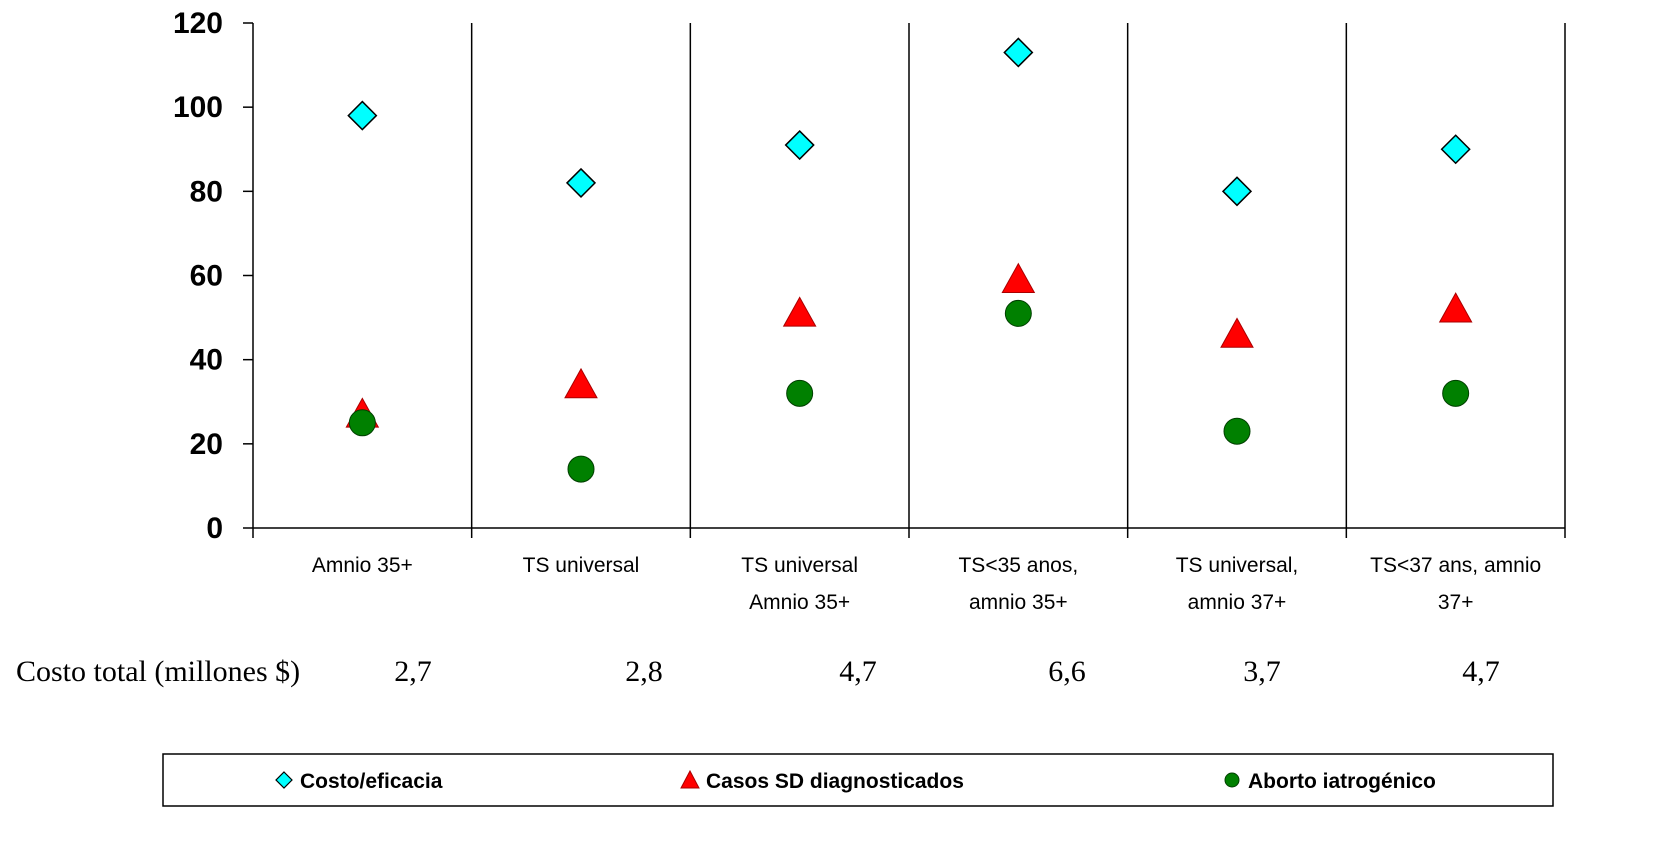 This screenshot has width=1674, height=863. What do you see at coordinates (1018, 602) in the screenshot?
I see `category-label: amnio 35+` at bounding box center [1018, 602].